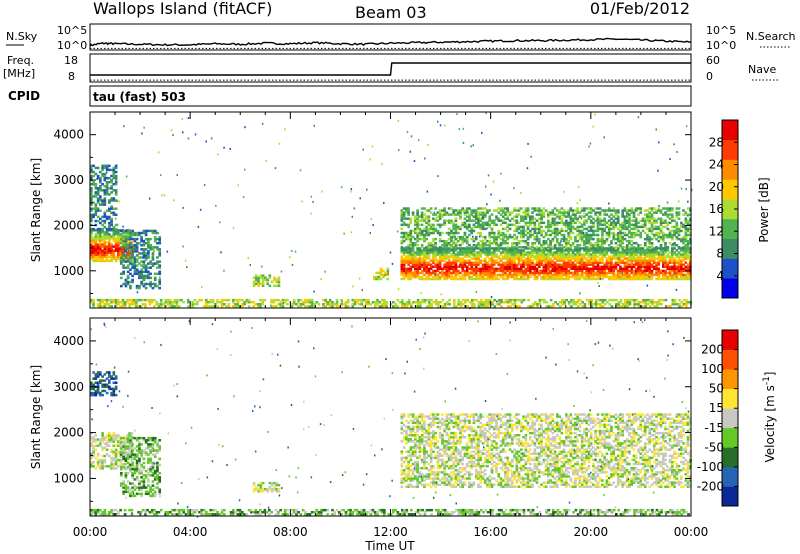 The image size is (800, 554). What do you see at coordinates (591, 275) in the screenshot?
I see `power-cell-1932` at bounding box center [591, 275].